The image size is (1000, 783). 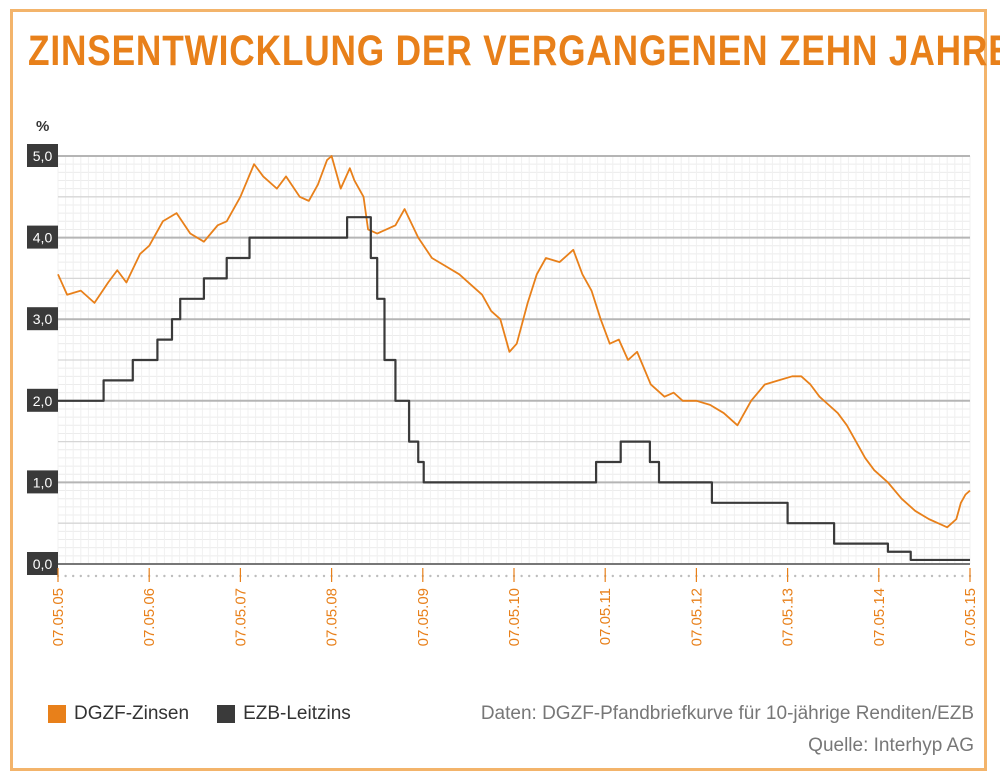 What do you see at coordinates (43, 564) in the screenshot?
I see `y-tick-label: 0,0` at bounding box center [43, 564].